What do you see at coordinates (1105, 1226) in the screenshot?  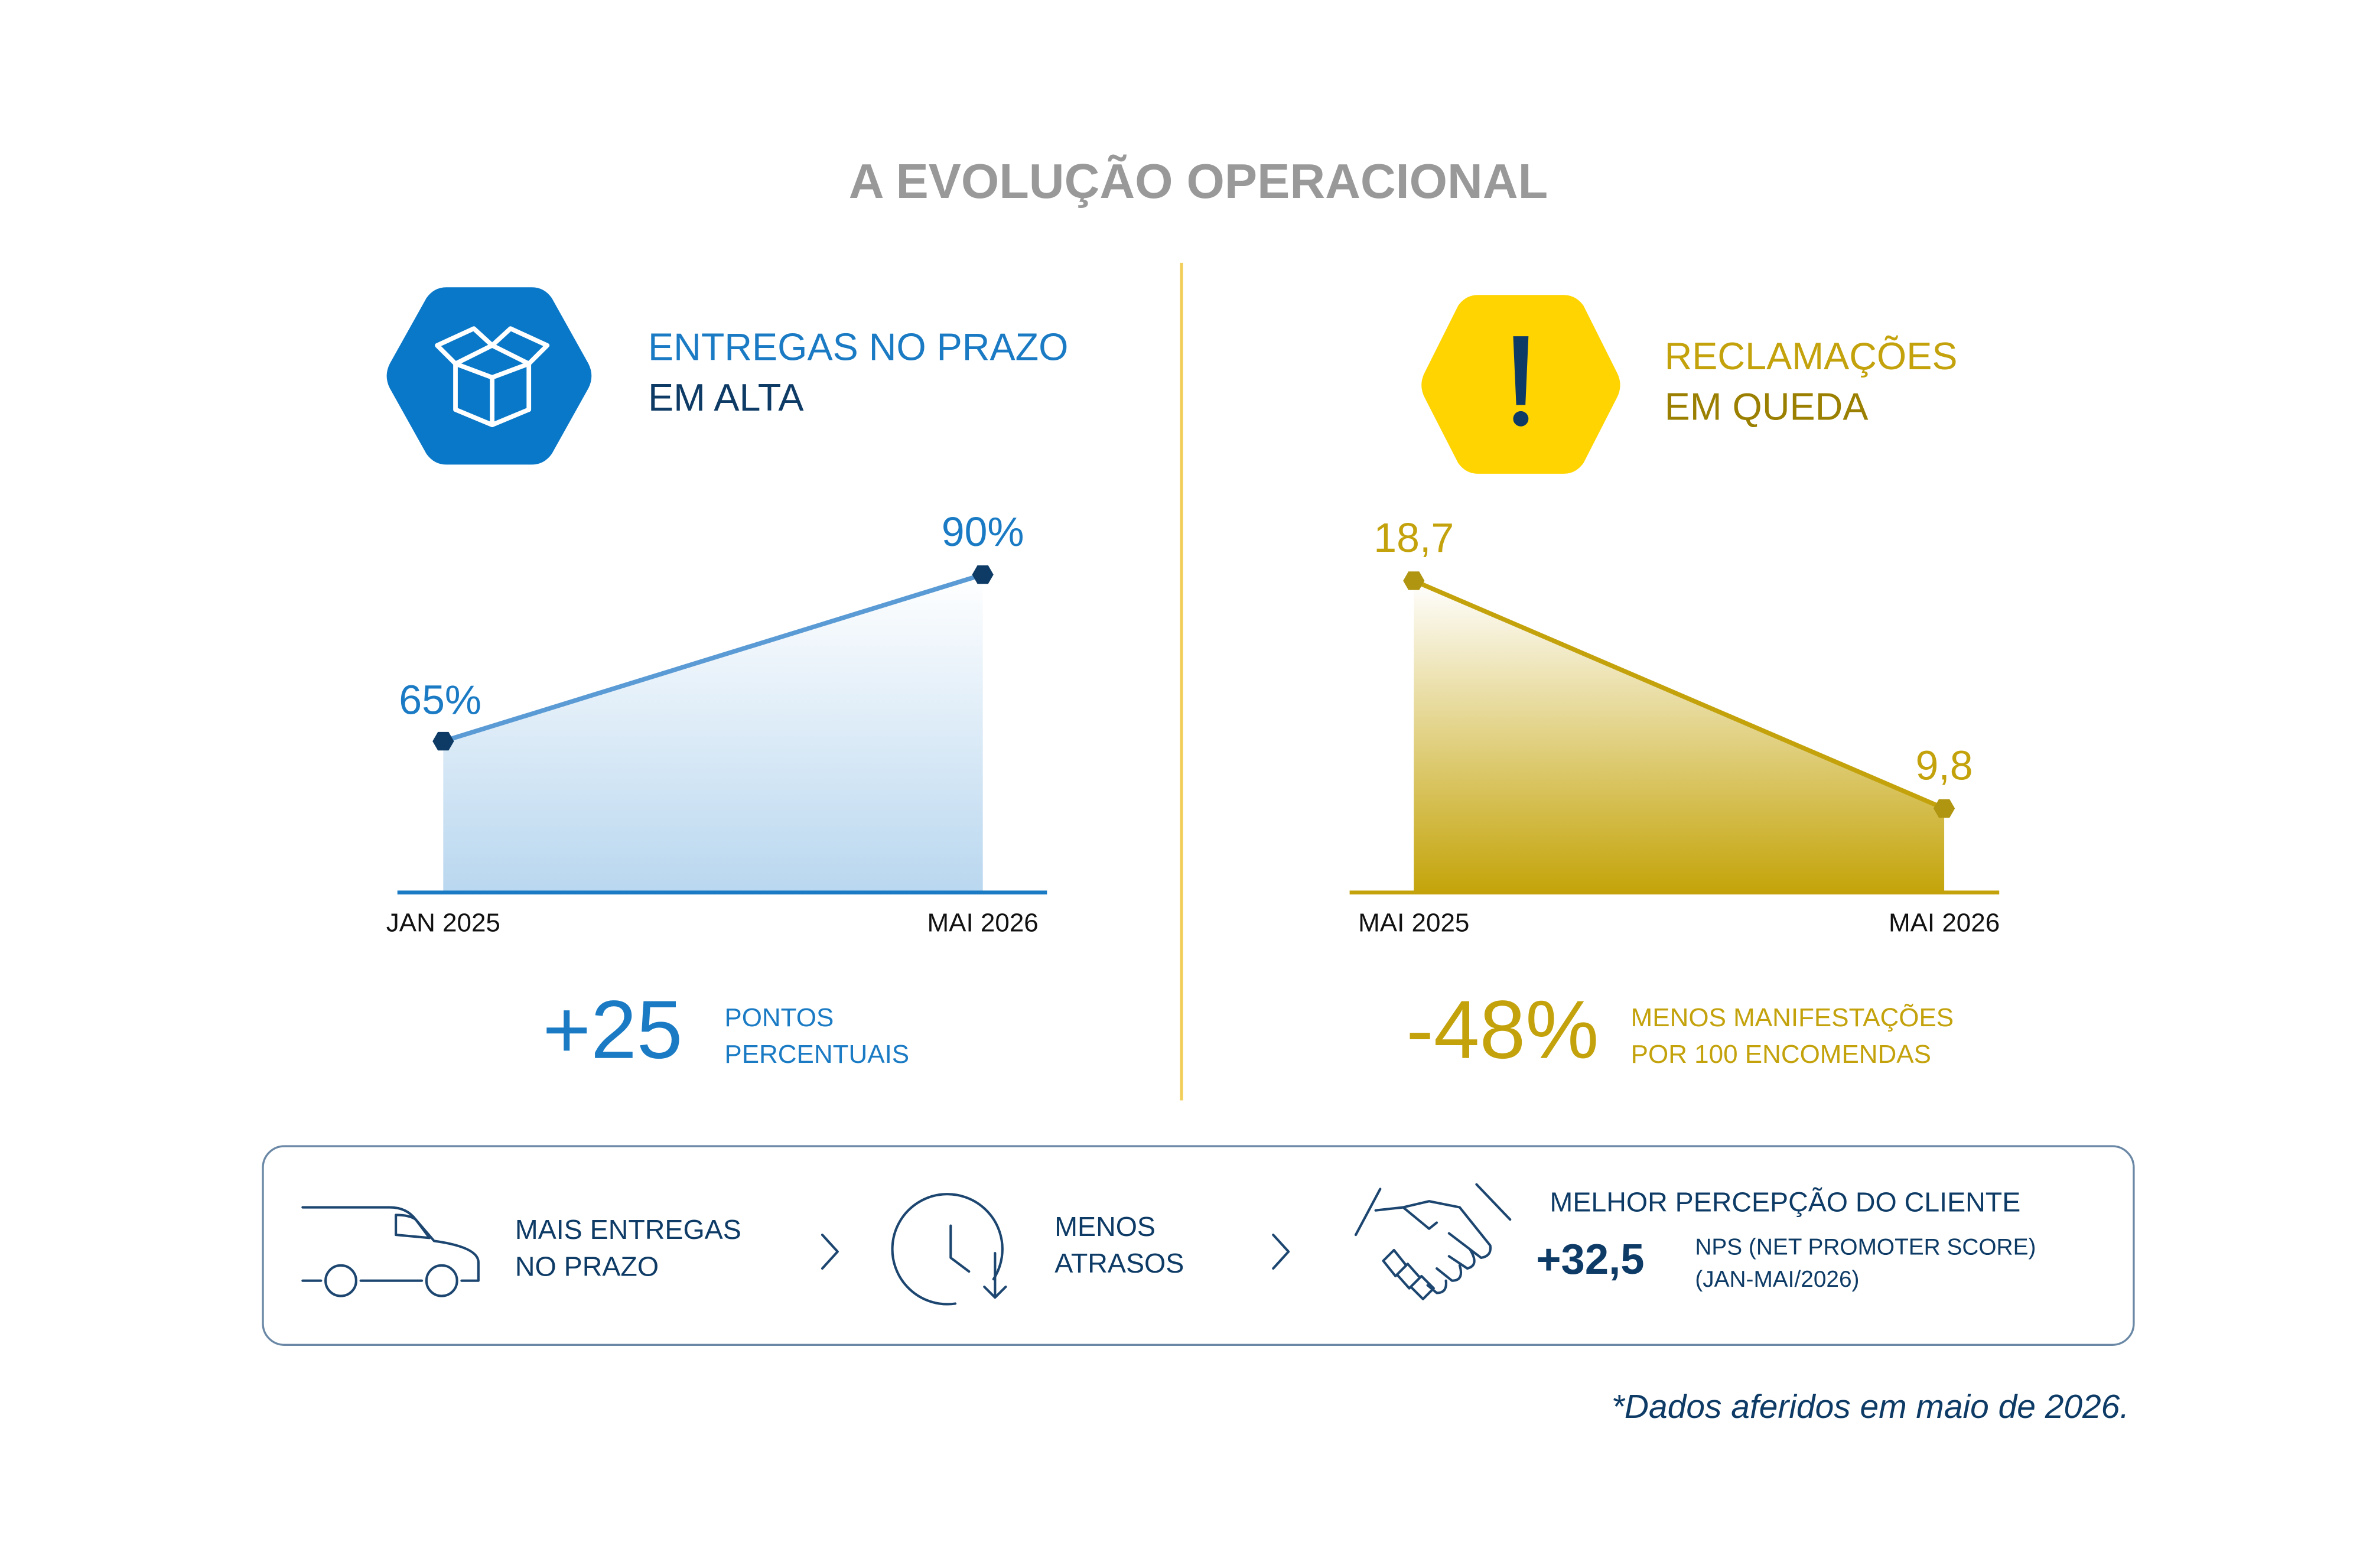 I see `summary-text: MENOS` at bounding box center [1105, 1226].